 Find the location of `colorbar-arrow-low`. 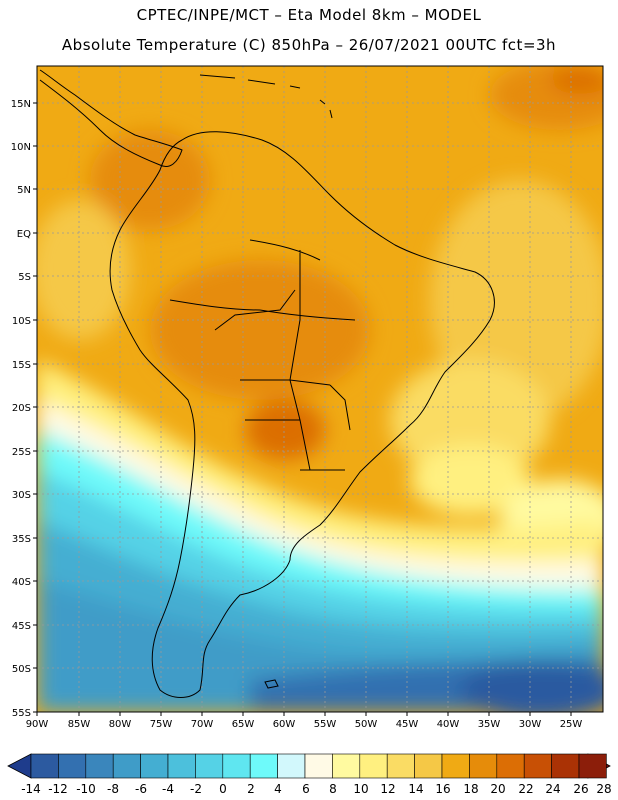

colorbar-arrow-low is located at coordinates (19, 766).